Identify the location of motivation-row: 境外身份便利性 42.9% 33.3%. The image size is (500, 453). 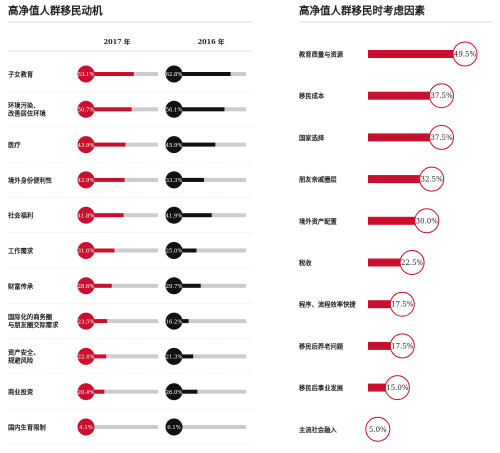
(130, 184).